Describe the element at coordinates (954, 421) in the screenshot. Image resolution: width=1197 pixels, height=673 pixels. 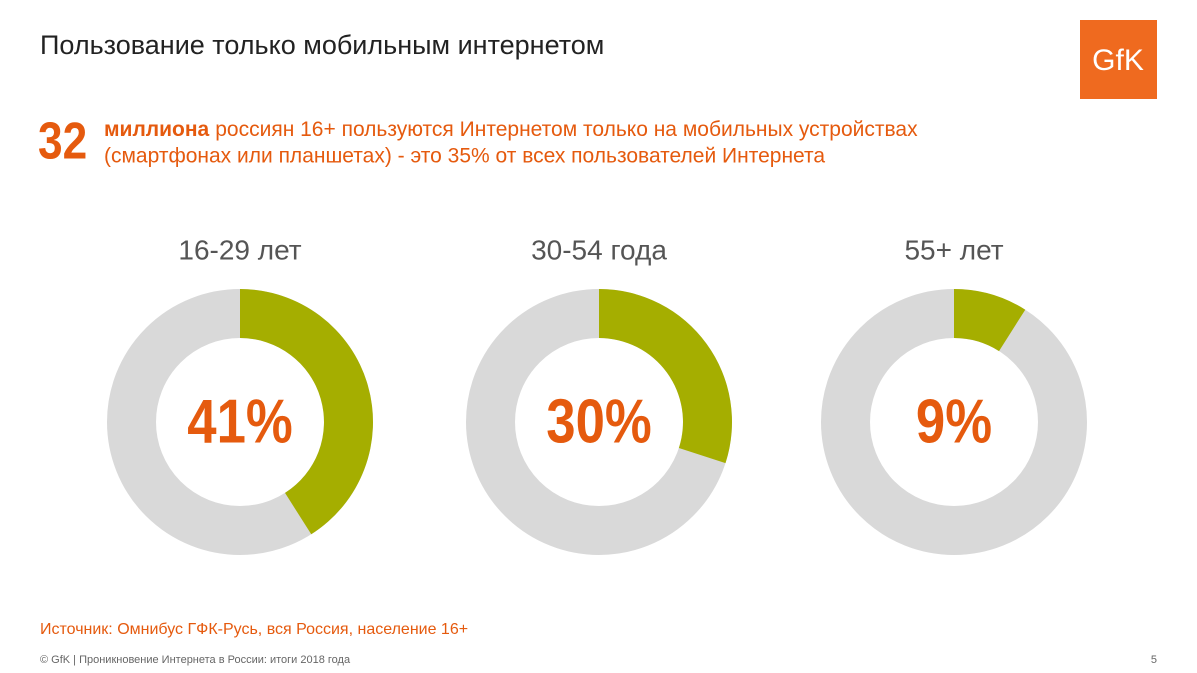
I see `value-label: 9%` at that location.